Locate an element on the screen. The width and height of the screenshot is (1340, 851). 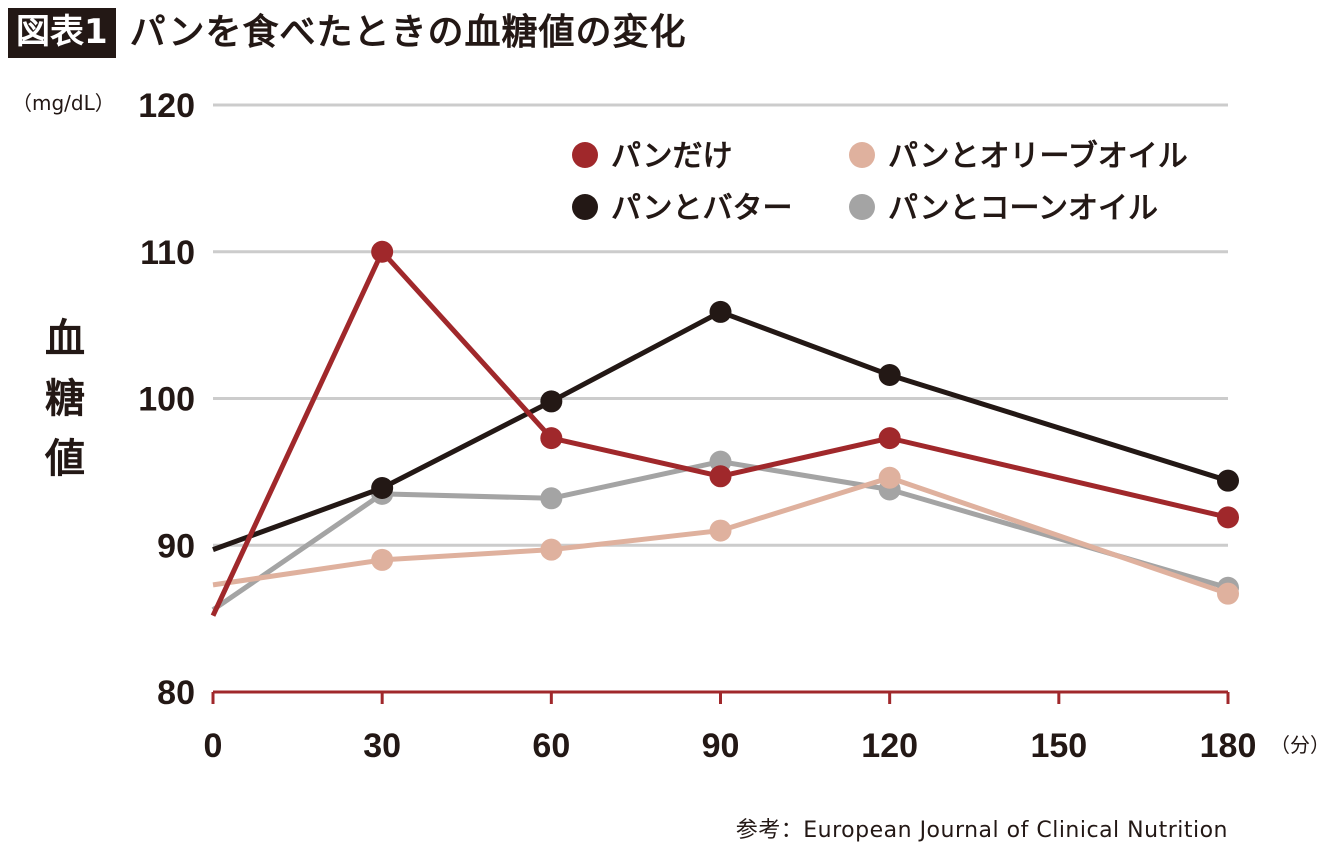
y-tick-label-110: 110 is located at coordinates (167, 253).